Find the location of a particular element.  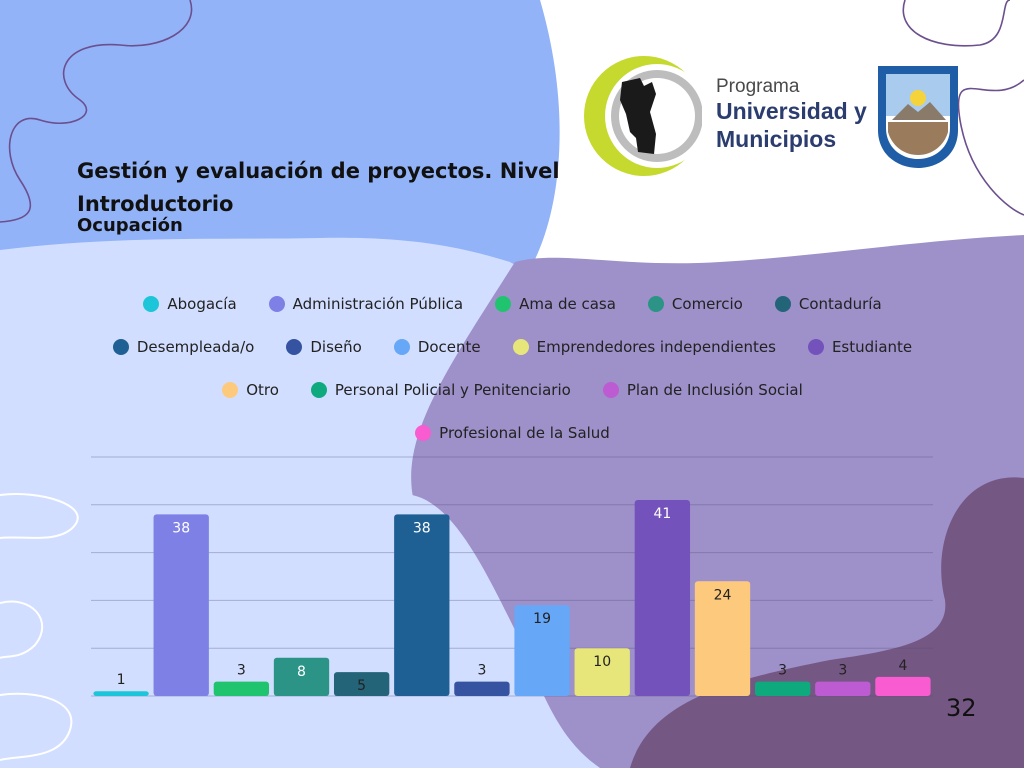

legend-item: Ama de casa is located at coordinates (555, 304).